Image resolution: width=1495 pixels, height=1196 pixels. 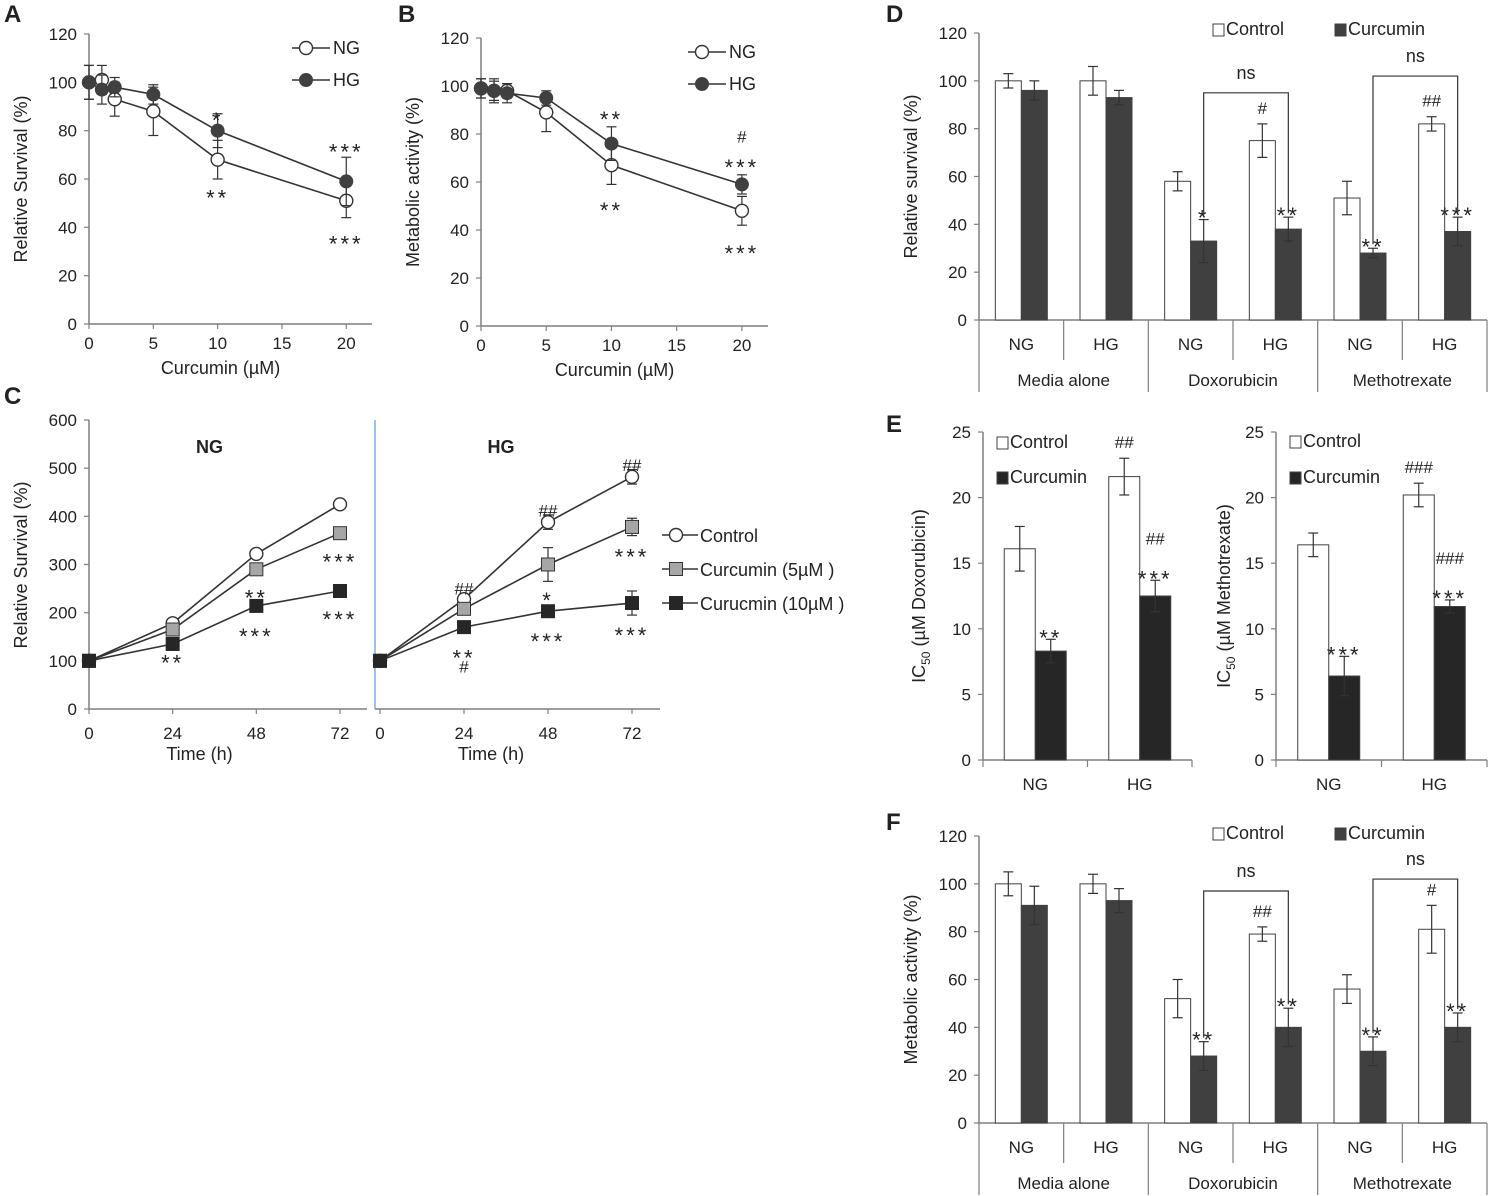 What do you see at coordinates (1329, 784) in the screenshot?
I see `e2-category-label: NG` at bounding box center [1329, 784].